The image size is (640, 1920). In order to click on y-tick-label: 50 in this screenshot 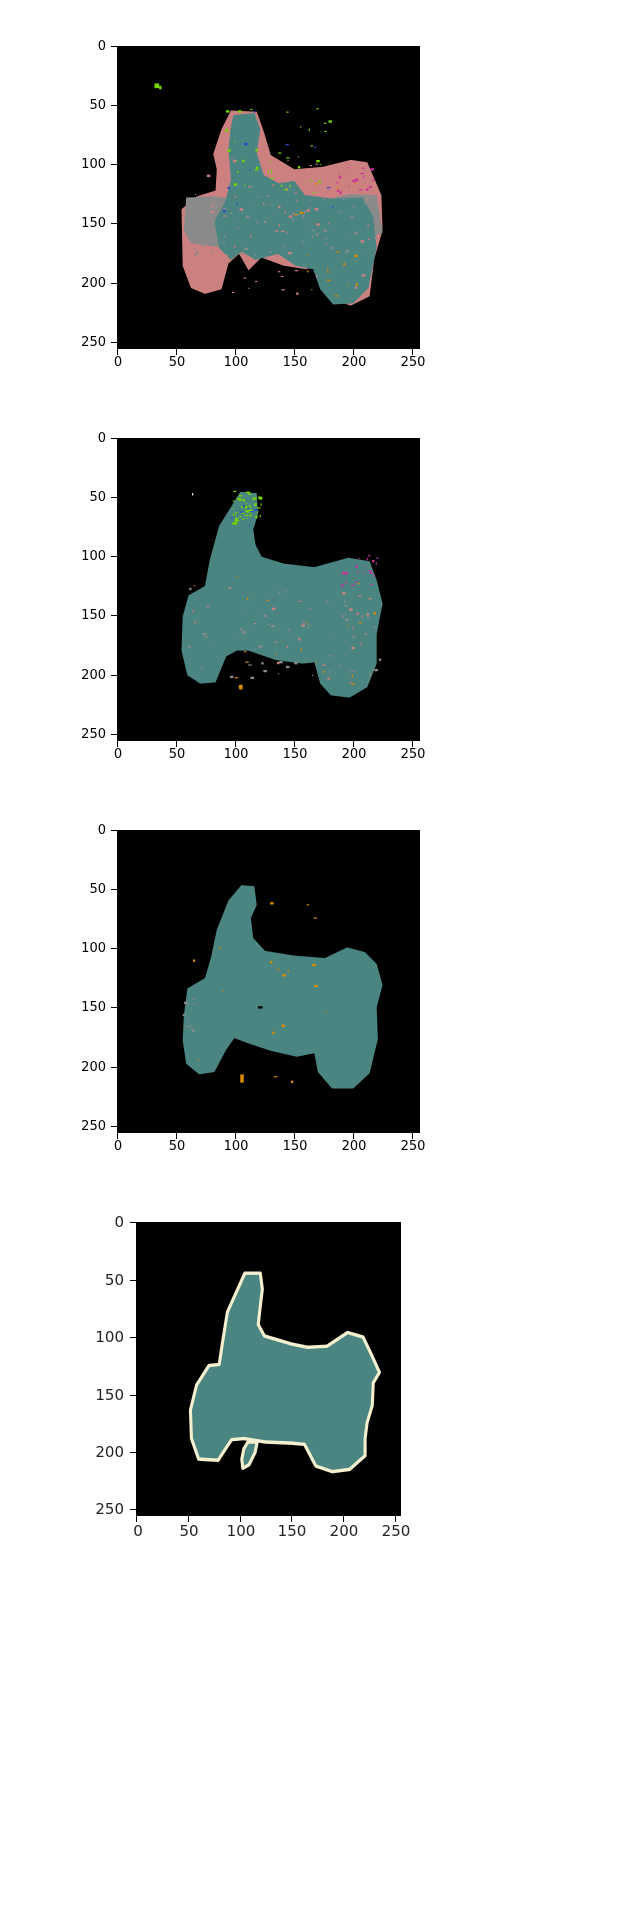, I will do `click(97, 105)`.